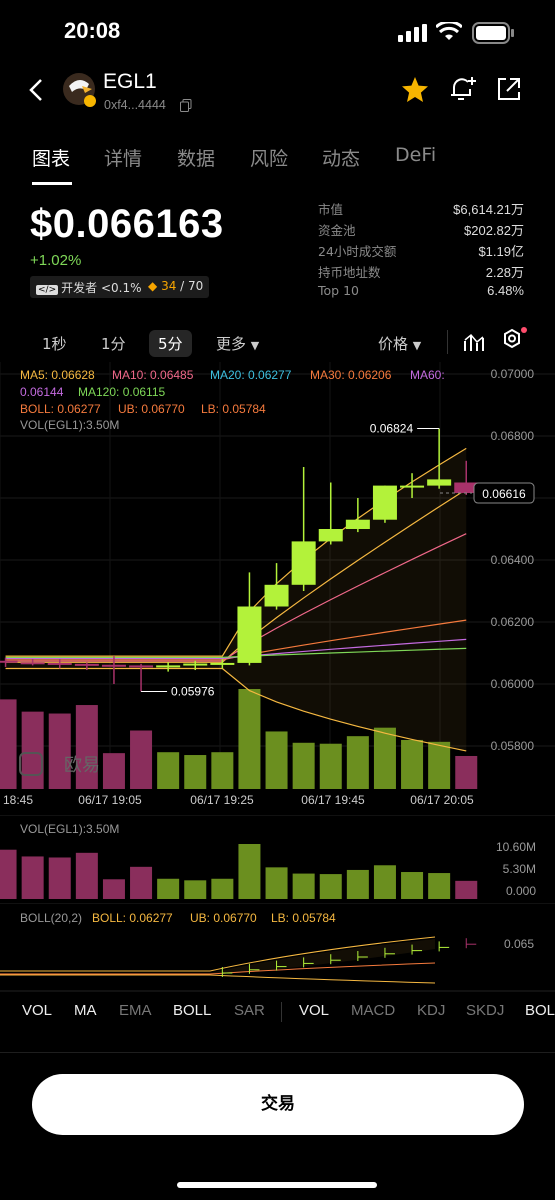  I want to click on developer-holding: 开发者 <0.1%, so click(101, 288).